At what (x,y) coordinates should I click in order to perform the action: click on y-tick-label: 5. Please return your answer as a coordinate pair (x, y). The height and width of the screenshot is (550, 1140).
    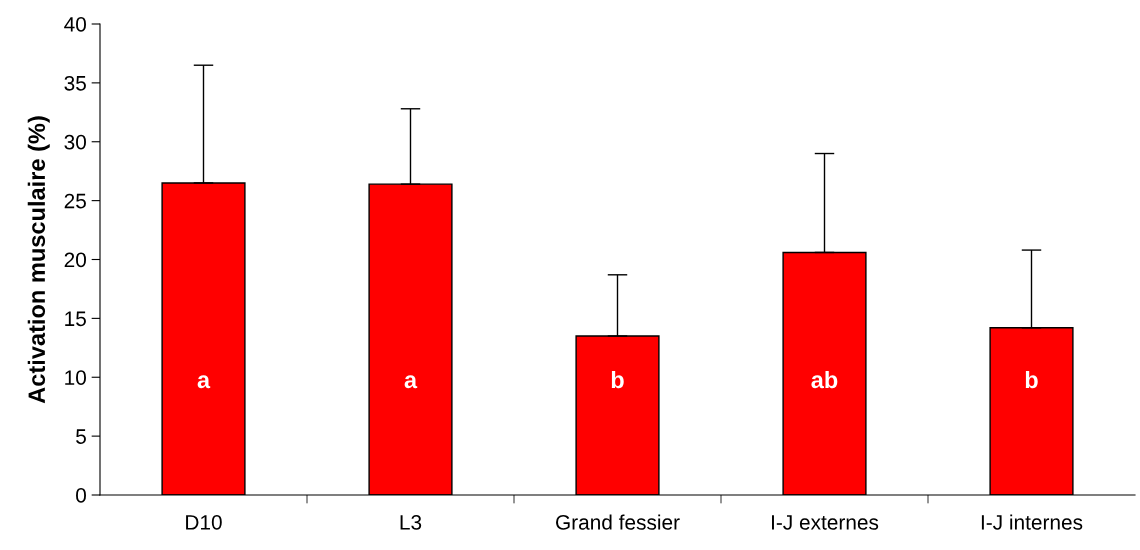
    Looking at the image, I should click on (81, 436).